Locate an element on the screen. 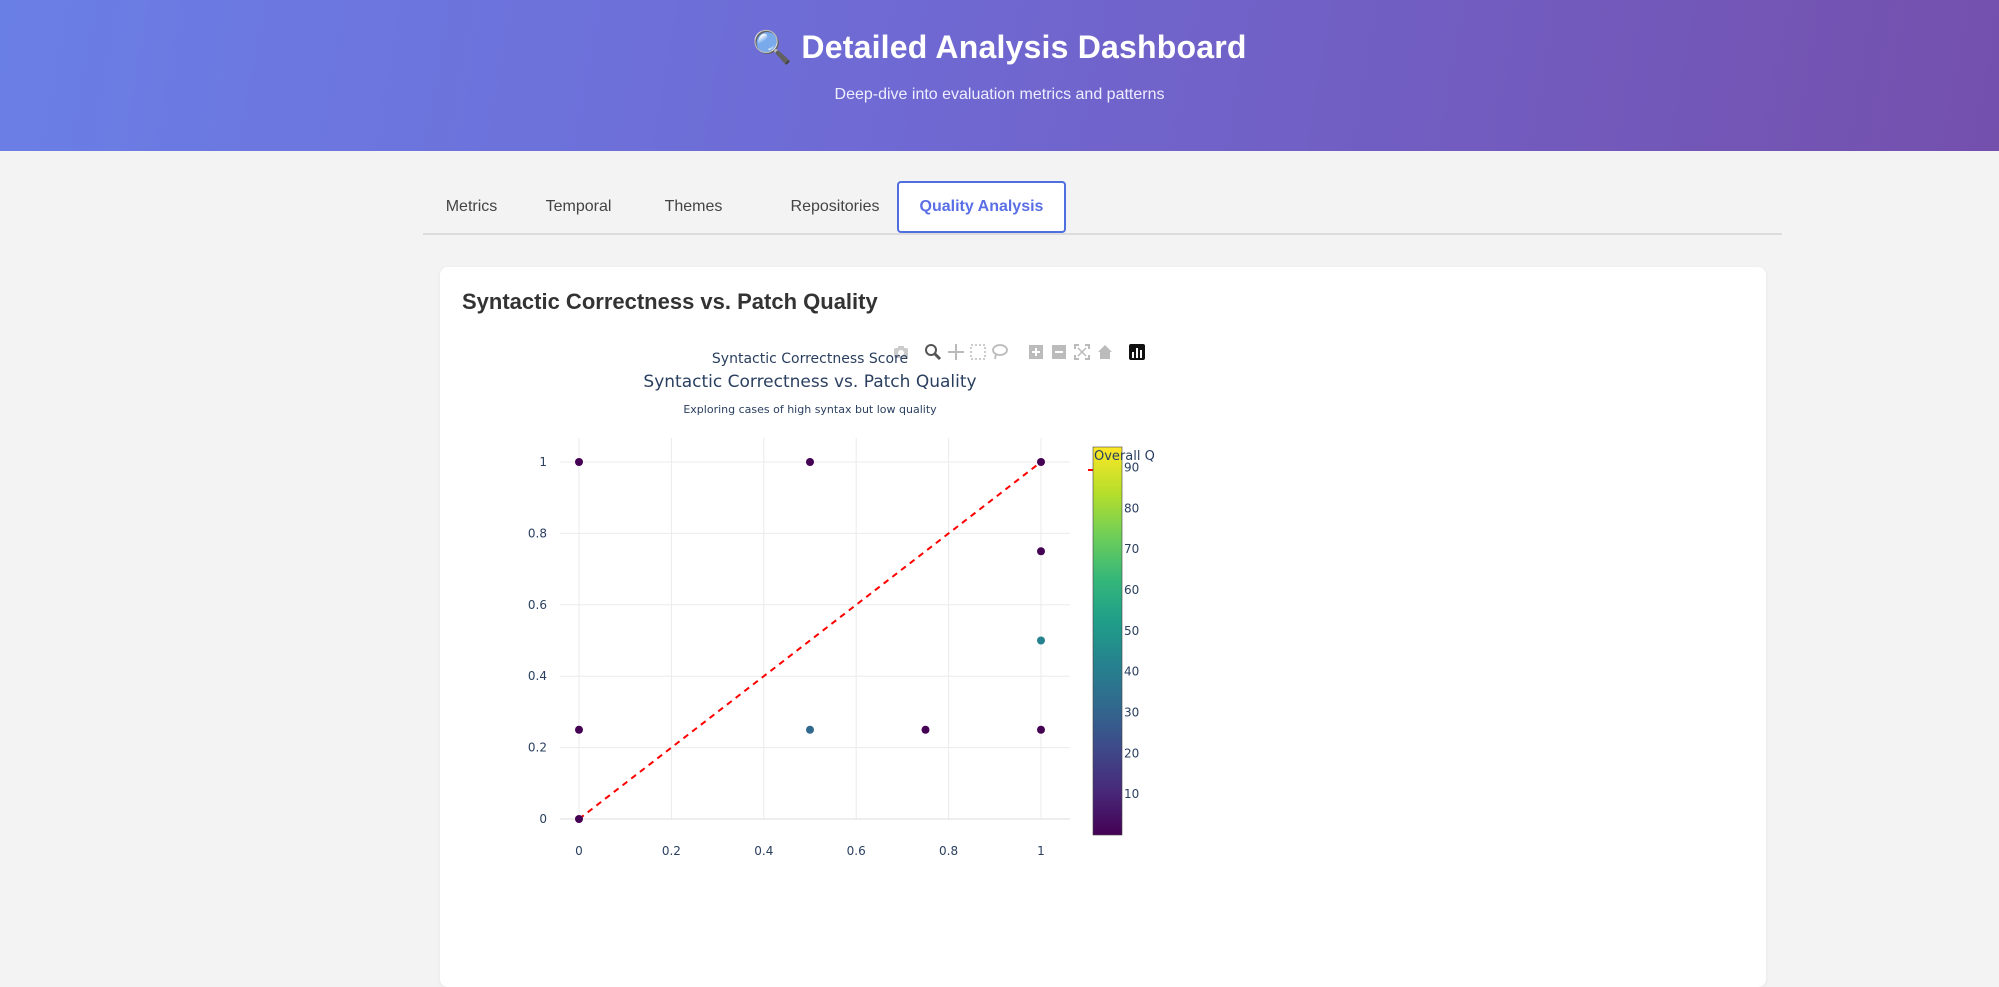  page-title: 🔍 Detailed Analysis Dashboard is located at coordinates (999, 47).